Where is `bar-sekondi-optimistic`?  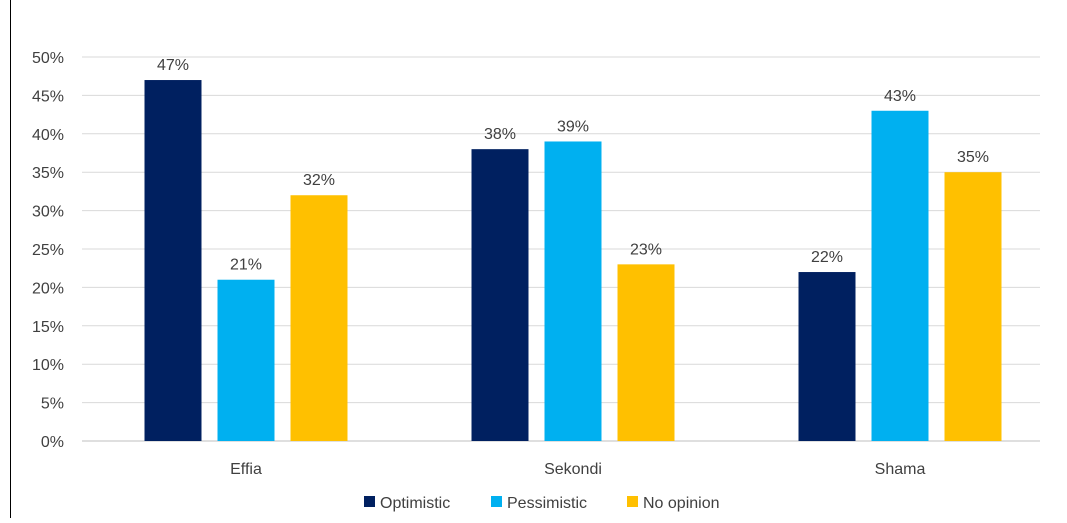 bar-sekondi-optimistic is located at coordinates (500, 295).